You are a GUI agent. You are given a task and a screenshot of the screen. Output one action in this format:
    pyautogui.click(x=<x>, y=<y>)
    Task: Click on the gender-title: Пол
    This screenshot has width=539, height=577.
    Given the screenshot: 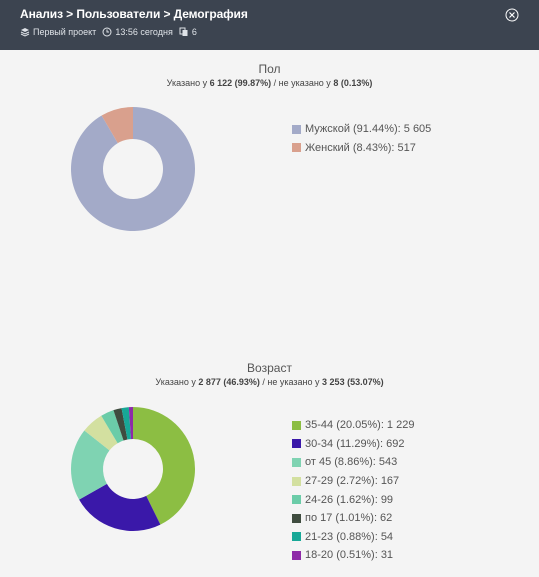 What is the action you would take?
    pyautogui.click(x=269, y=69)
    